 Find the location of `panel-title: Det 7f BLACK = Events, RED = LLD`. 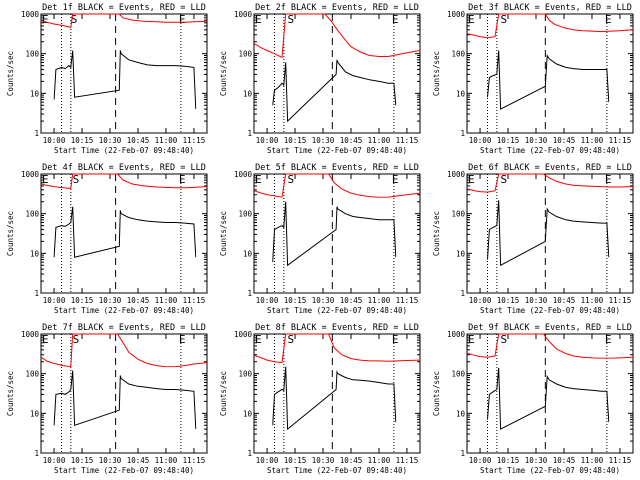

panel-title: Det 7f BLACK = Events, RED = LLD is located at coordinates (124, 328).